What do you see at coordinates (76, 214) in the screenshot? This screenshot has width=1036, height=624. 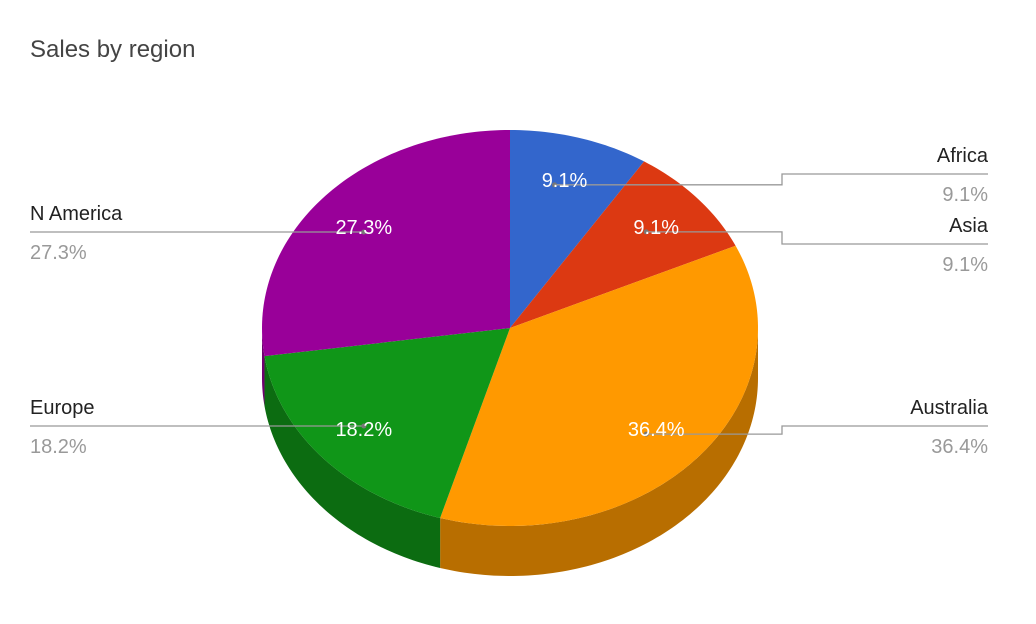 I see `legend-label: N America` at bounding box center [76, 214].